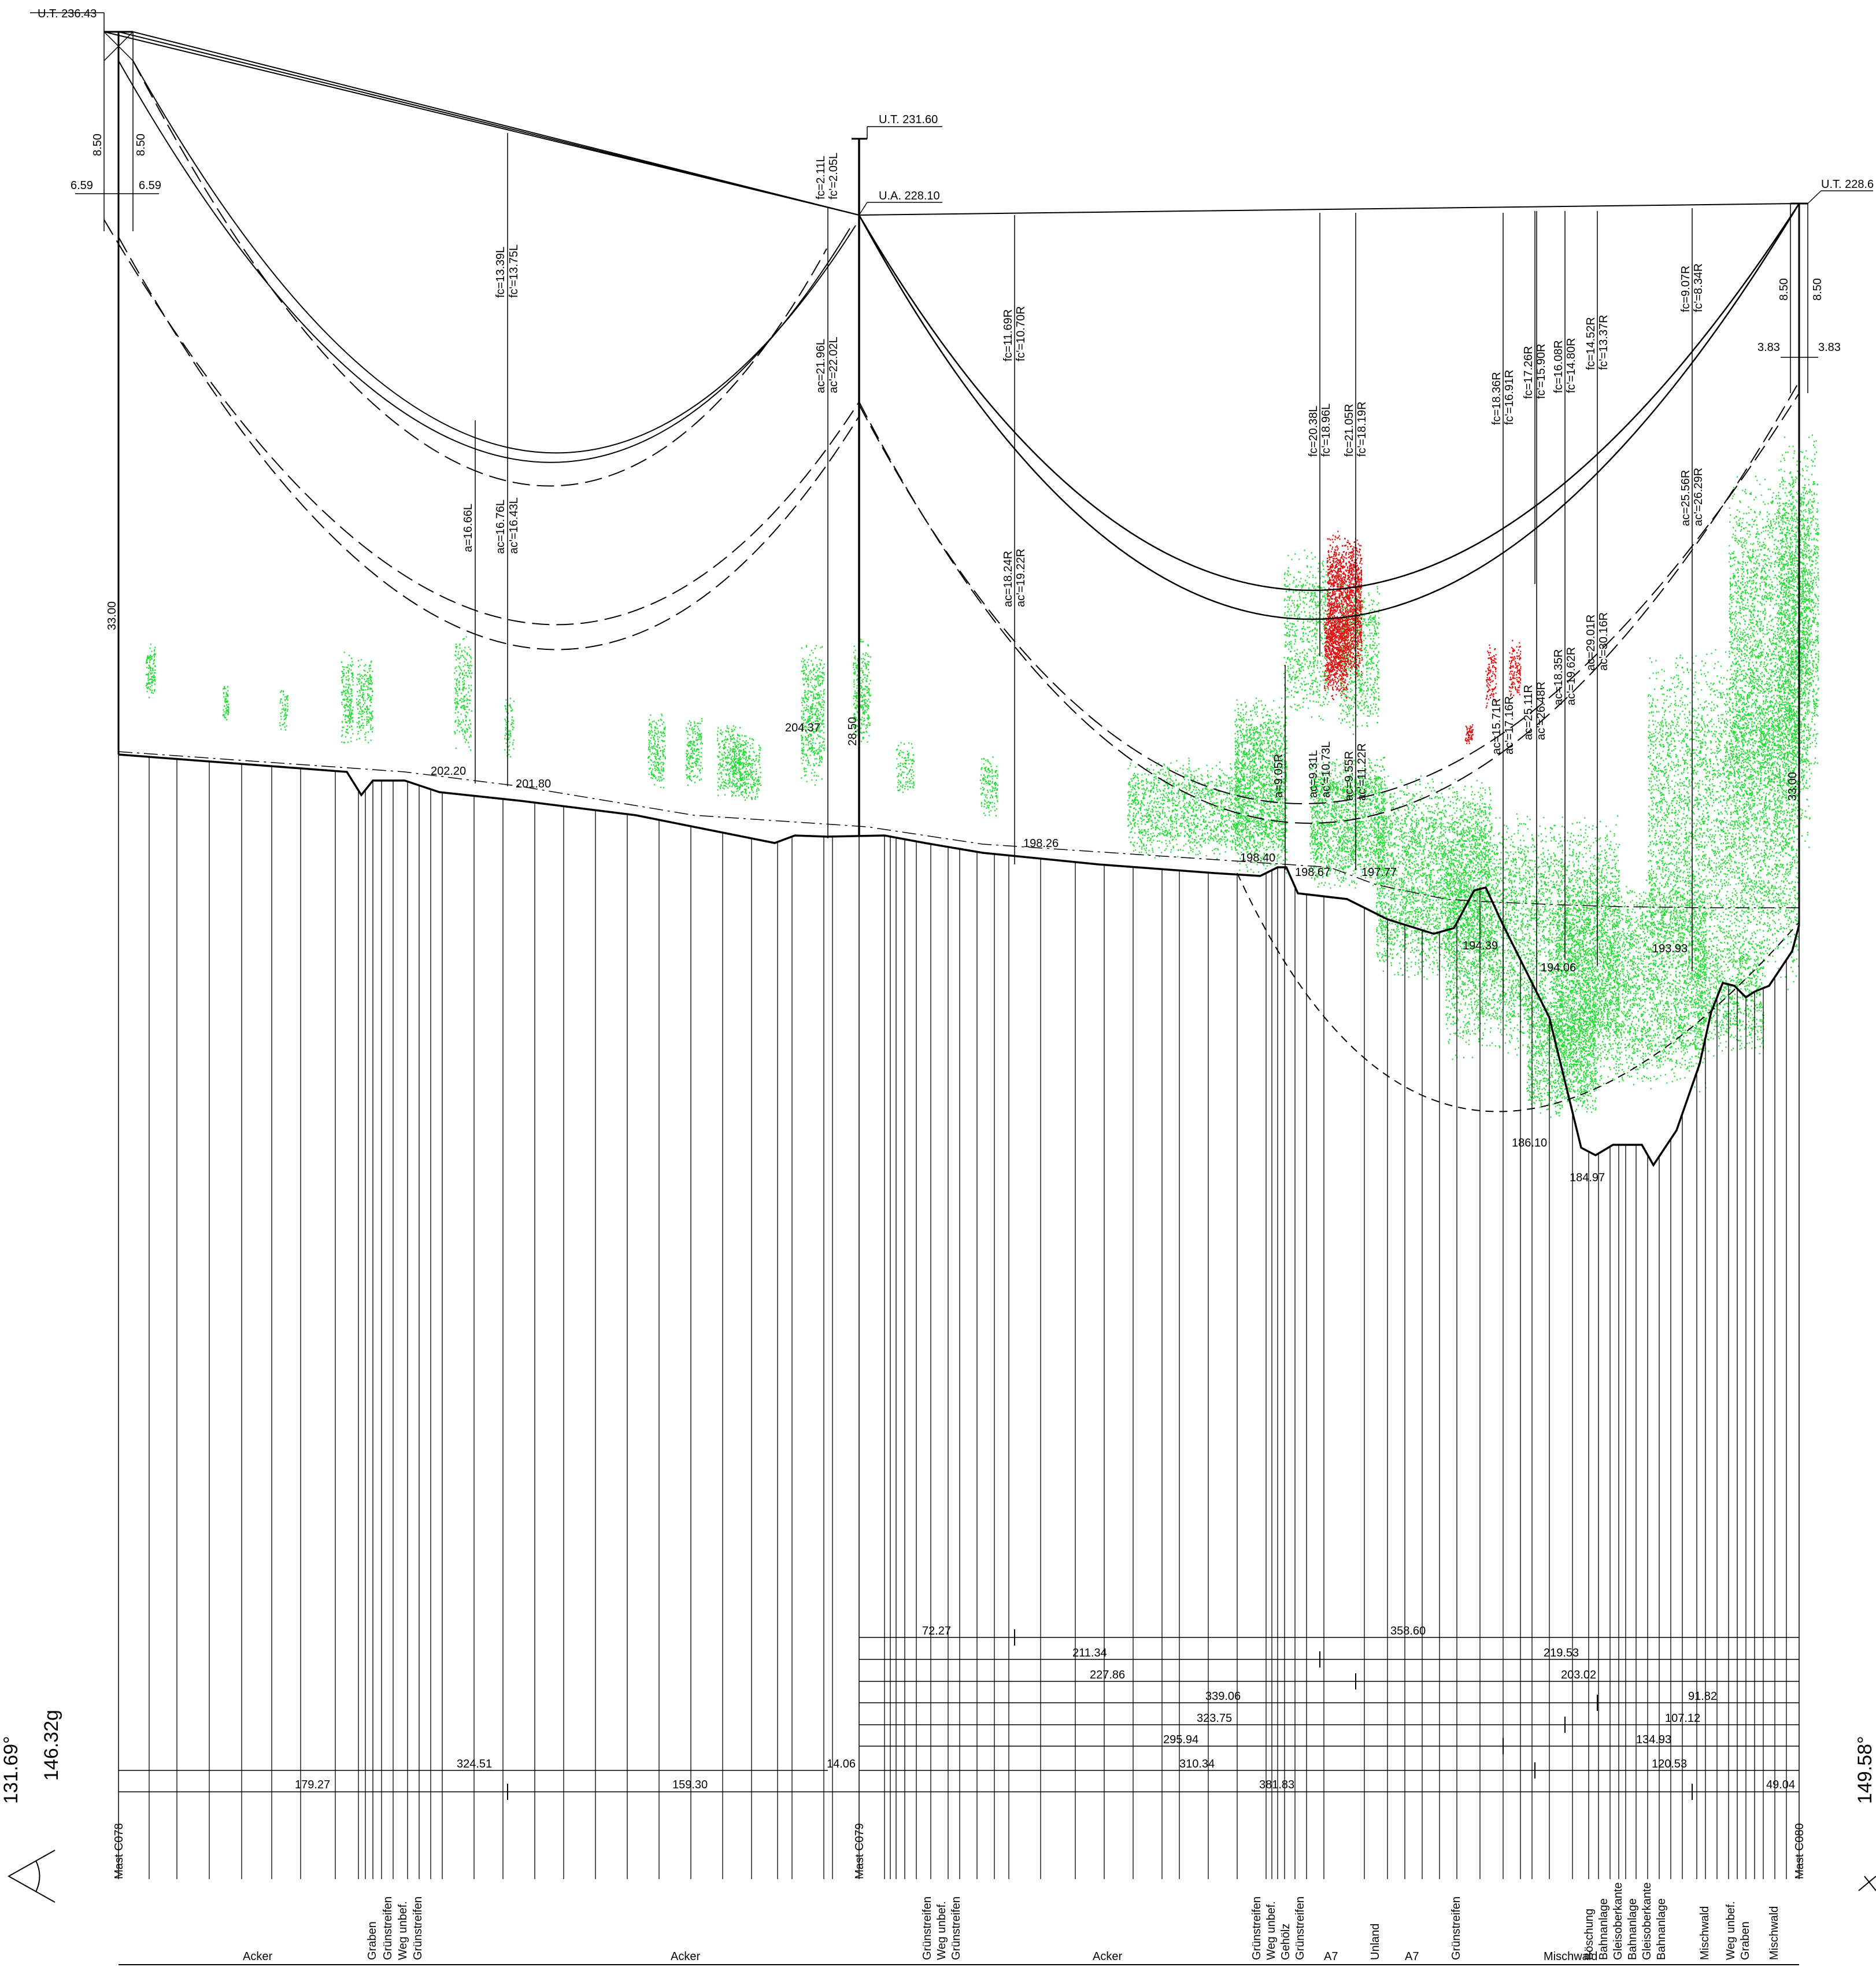 The height and width of the screenshot is (1967, 1876). I want to click on angle-left-2: 146.32g, so click(51, 1745).